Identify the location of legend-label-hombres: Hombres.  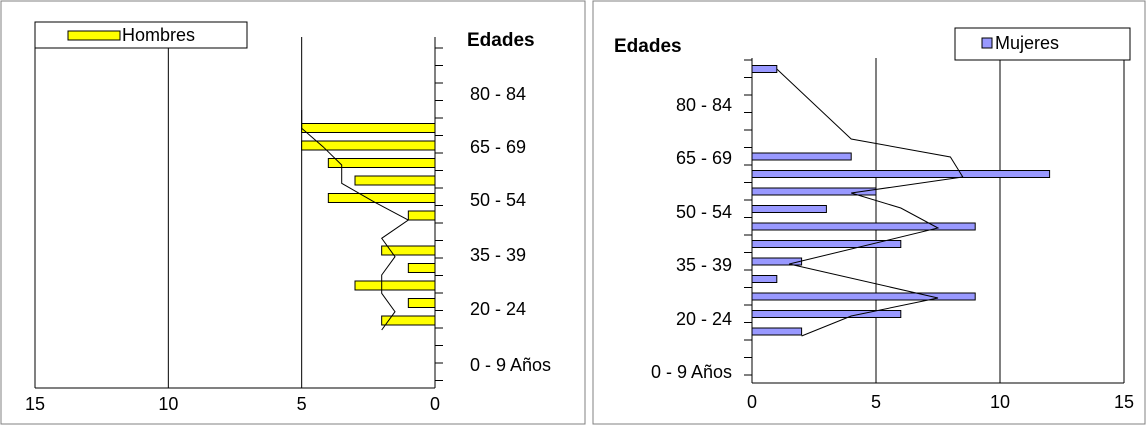
(158, 35).